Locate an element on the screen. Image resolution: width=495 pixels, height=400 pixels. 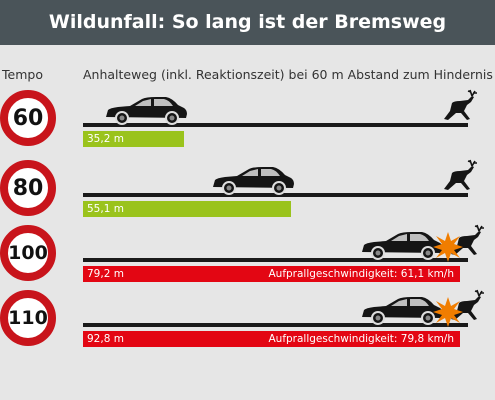
impact-speed-label: Aufprallgeschwindigkeit: 61,1 km/h is located at coordinates (361, 274).